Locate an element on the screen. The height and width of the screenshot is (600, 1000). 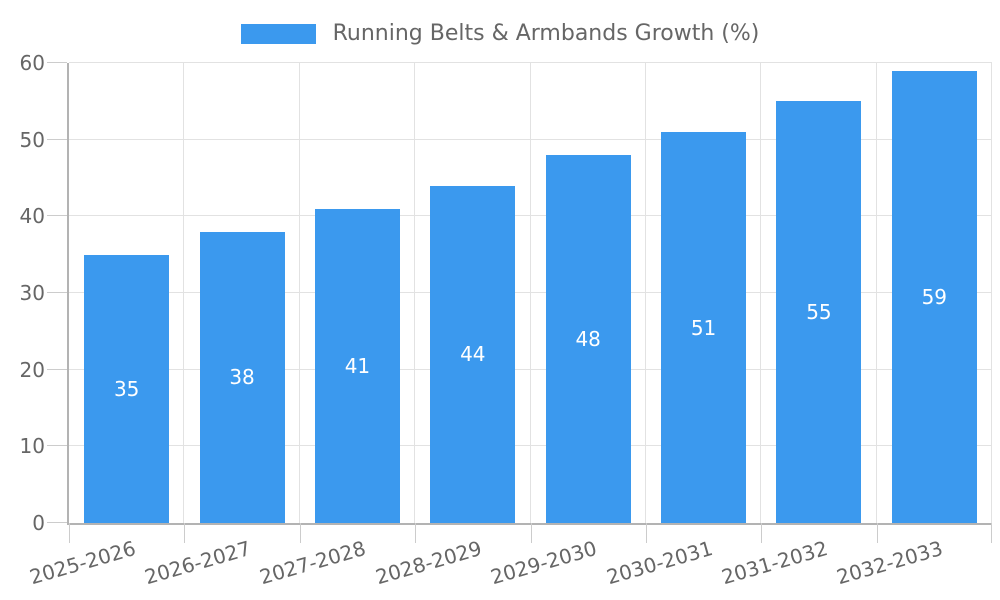
bar-value-label: 55 is located at coordinates (819, 312).